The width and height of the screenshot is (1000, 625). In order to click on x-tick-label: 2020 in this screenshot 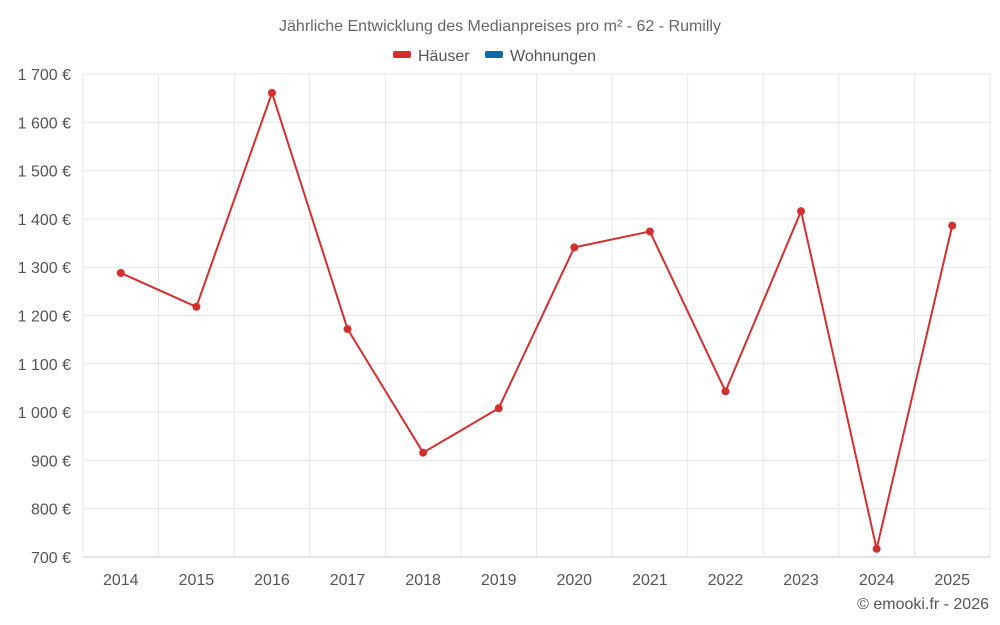, I will do `click(574, 580)`.